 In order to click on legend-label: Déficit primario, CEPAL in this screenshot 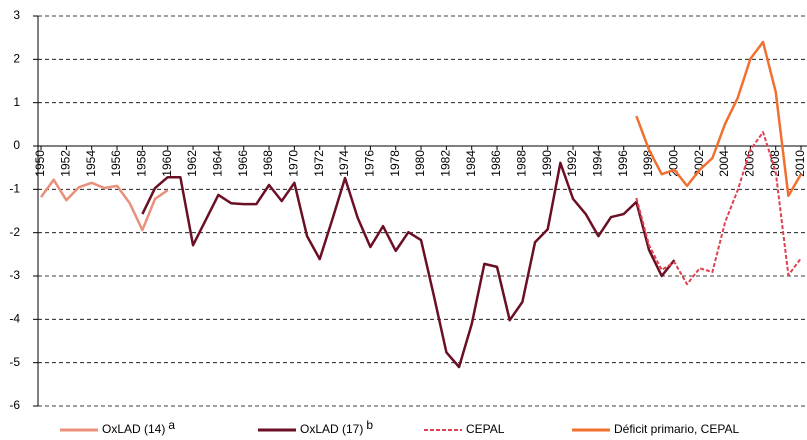, I will do `click(676, 429)`.